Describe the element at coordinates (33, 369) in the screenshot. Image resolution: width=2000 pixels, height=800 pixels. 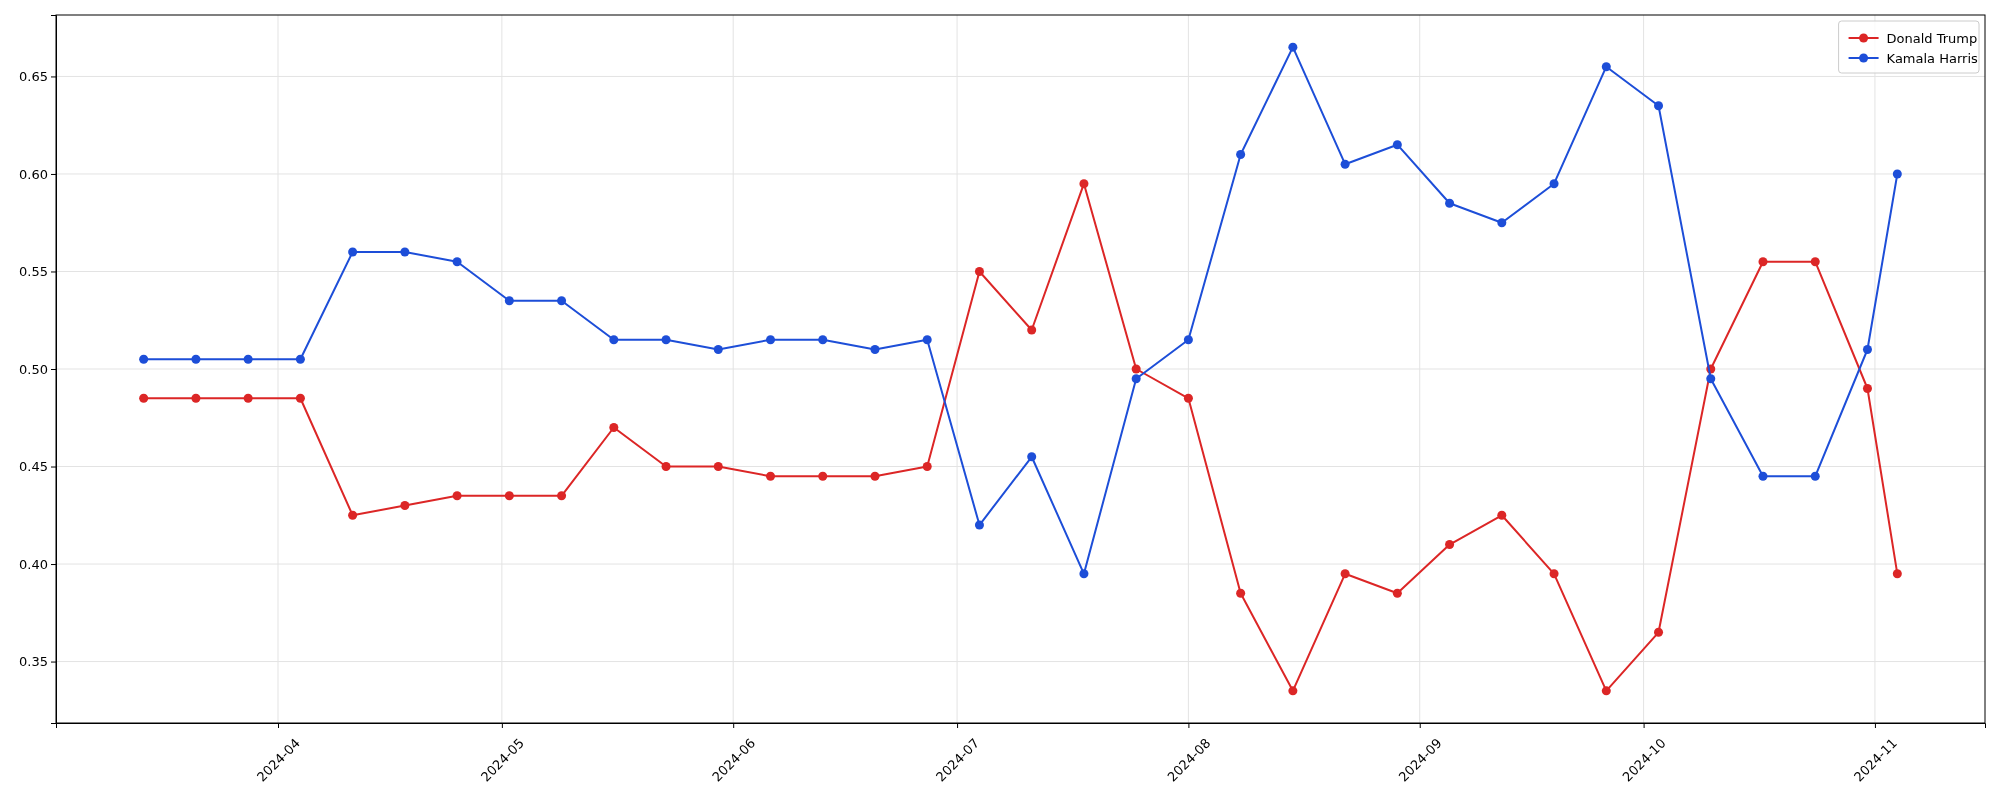
I see `y-tick-label: 0.50` at that location.